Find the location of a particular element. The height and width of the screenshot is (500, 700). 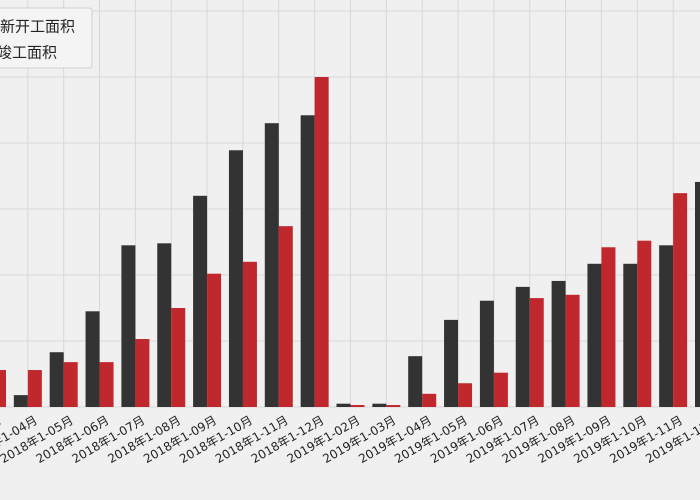

legend-box is located at coordinates (46, 38).